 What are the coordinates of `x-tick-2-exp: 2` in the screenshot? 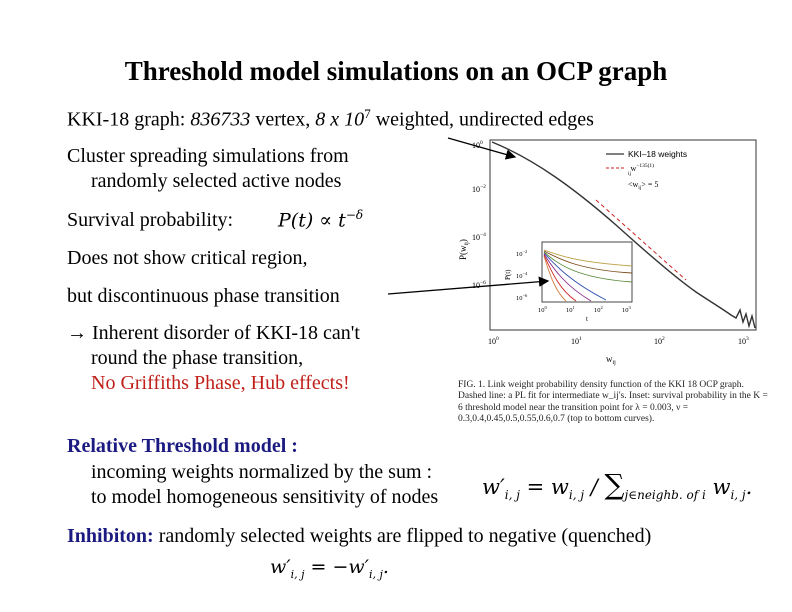 It's located at (663, 339).